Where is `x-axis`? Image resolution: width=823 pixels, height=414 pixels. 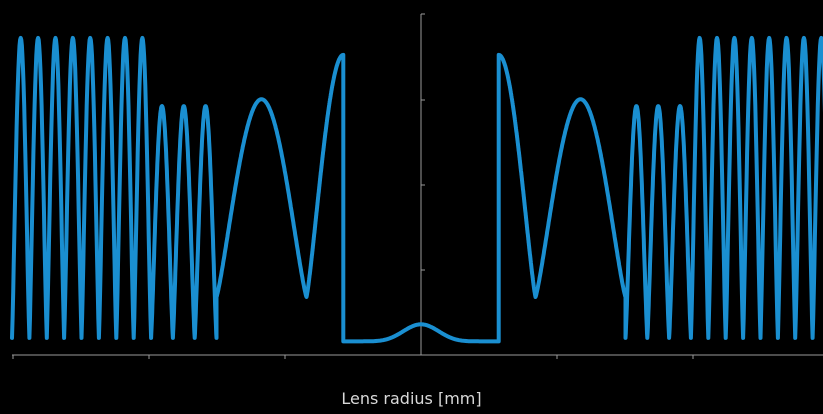 x-axis is located at coordinates (417, 356).